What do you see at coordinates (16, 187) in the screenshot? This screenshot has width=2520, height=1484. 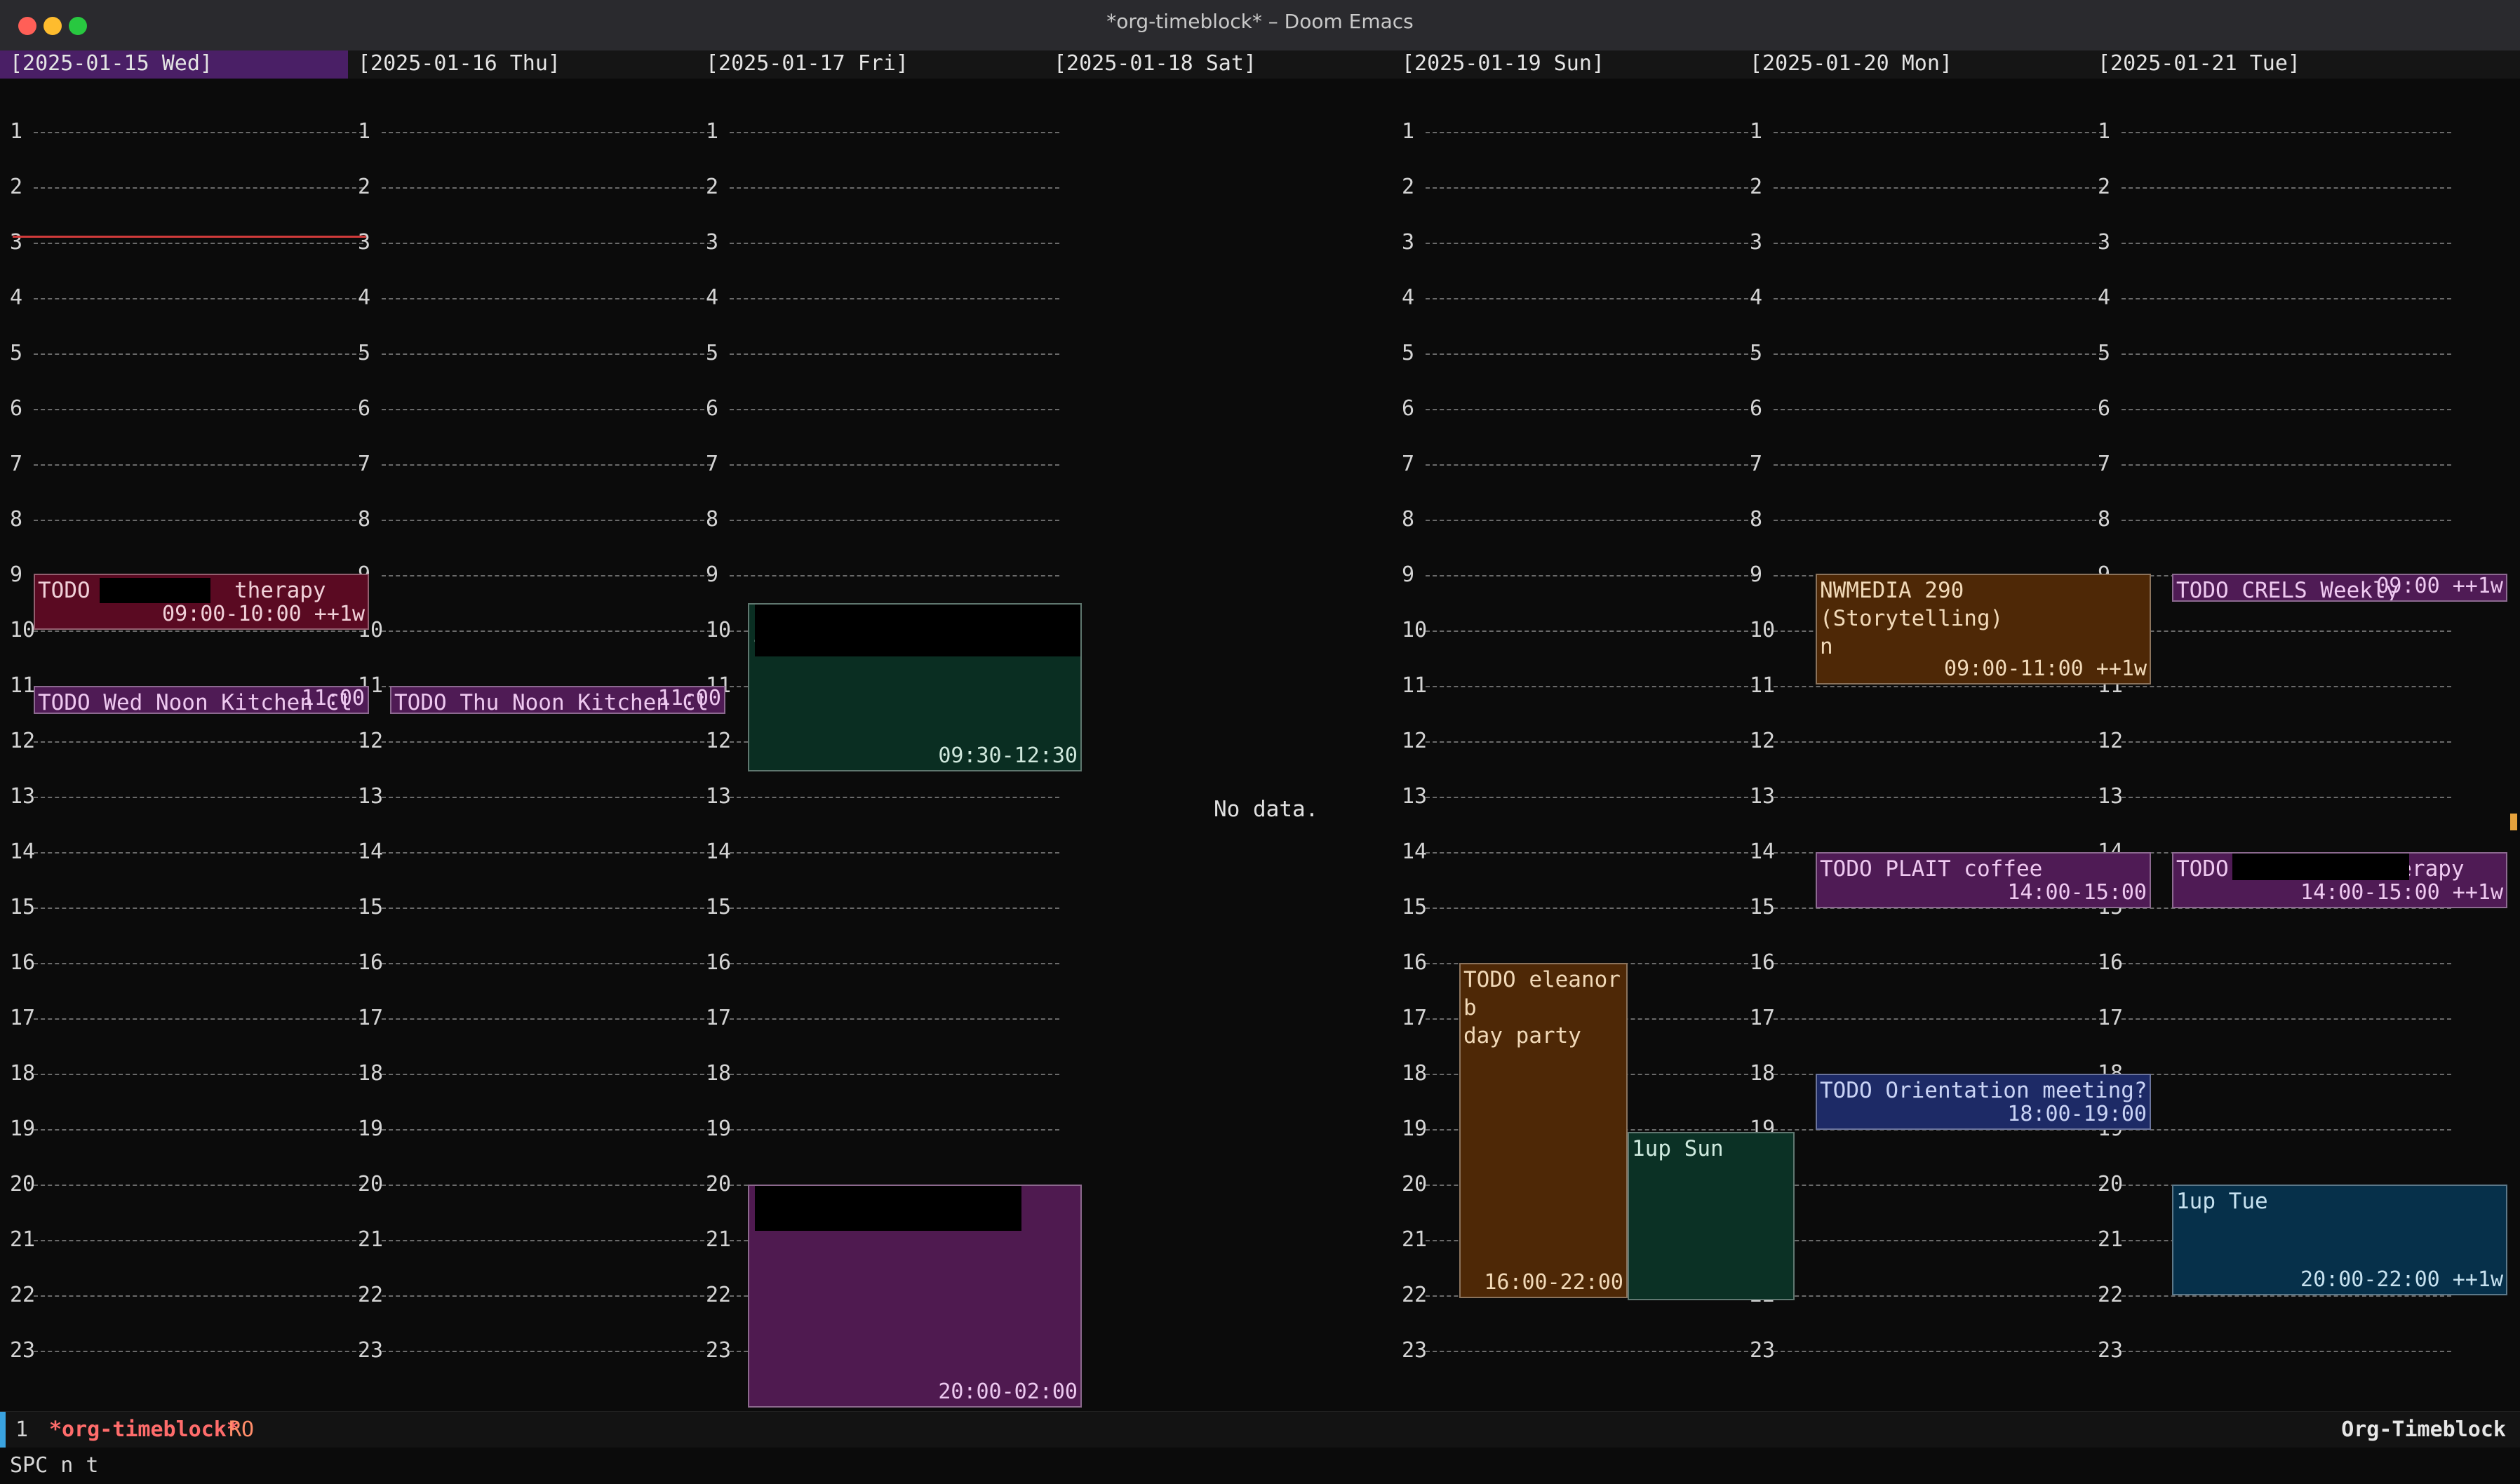 I see `hour-label: 2` at bounding box center [16, 187].